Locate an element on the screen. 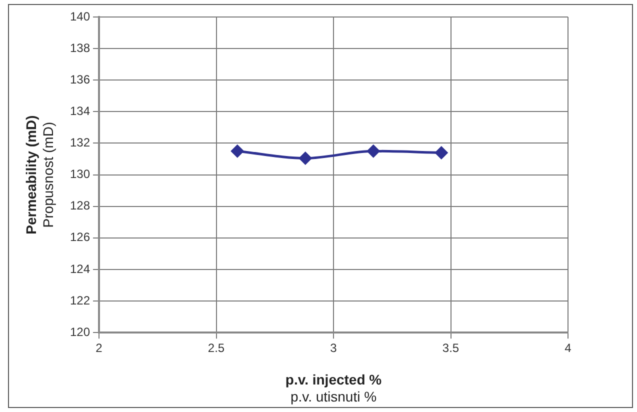 The width and height of the screenshot is (637, 412). y-tick-label: 120 is located at coordinates (80, 331).